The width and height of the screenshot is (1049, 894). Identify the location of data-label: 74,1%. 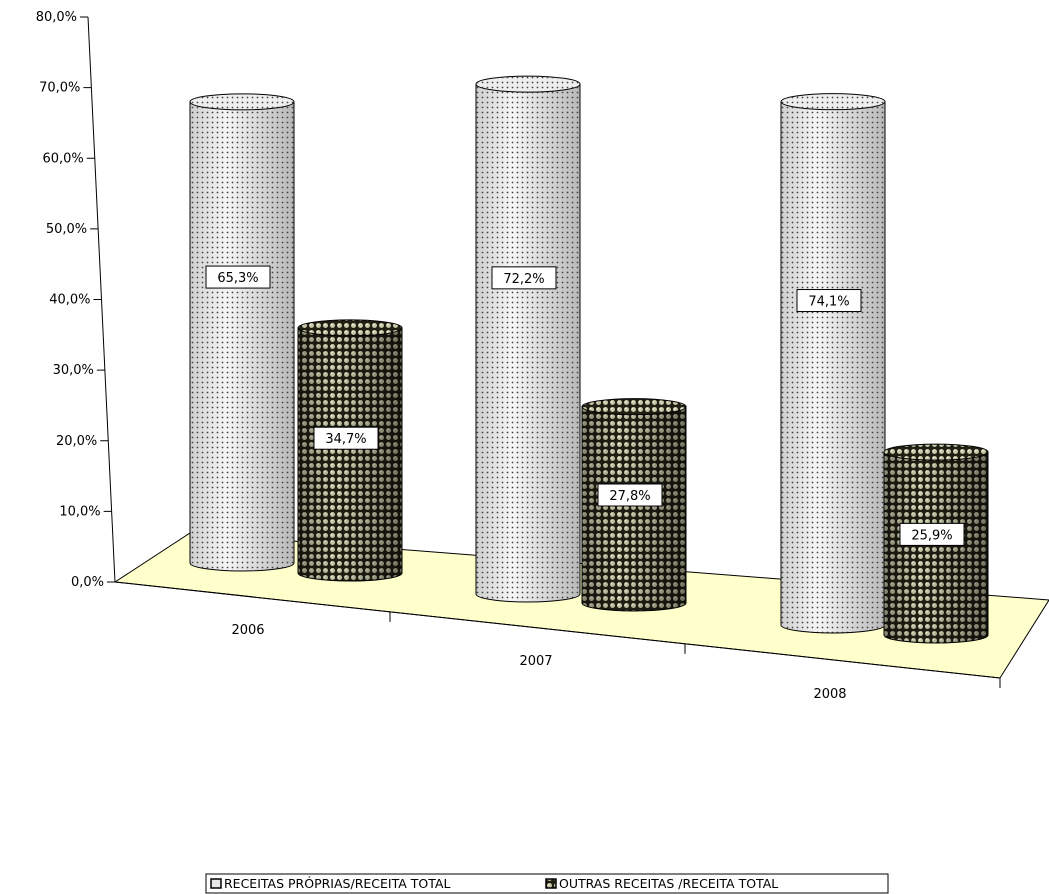
(828, 302).